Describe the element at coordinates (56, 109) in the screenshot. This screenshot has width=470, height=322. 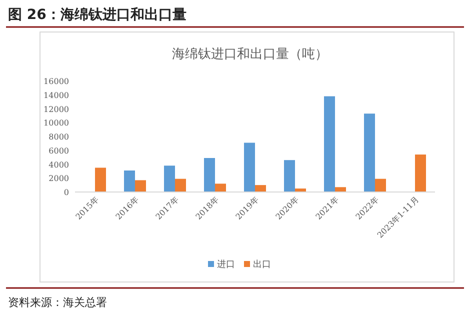
I see `y-tick-label: 12000` at that location.